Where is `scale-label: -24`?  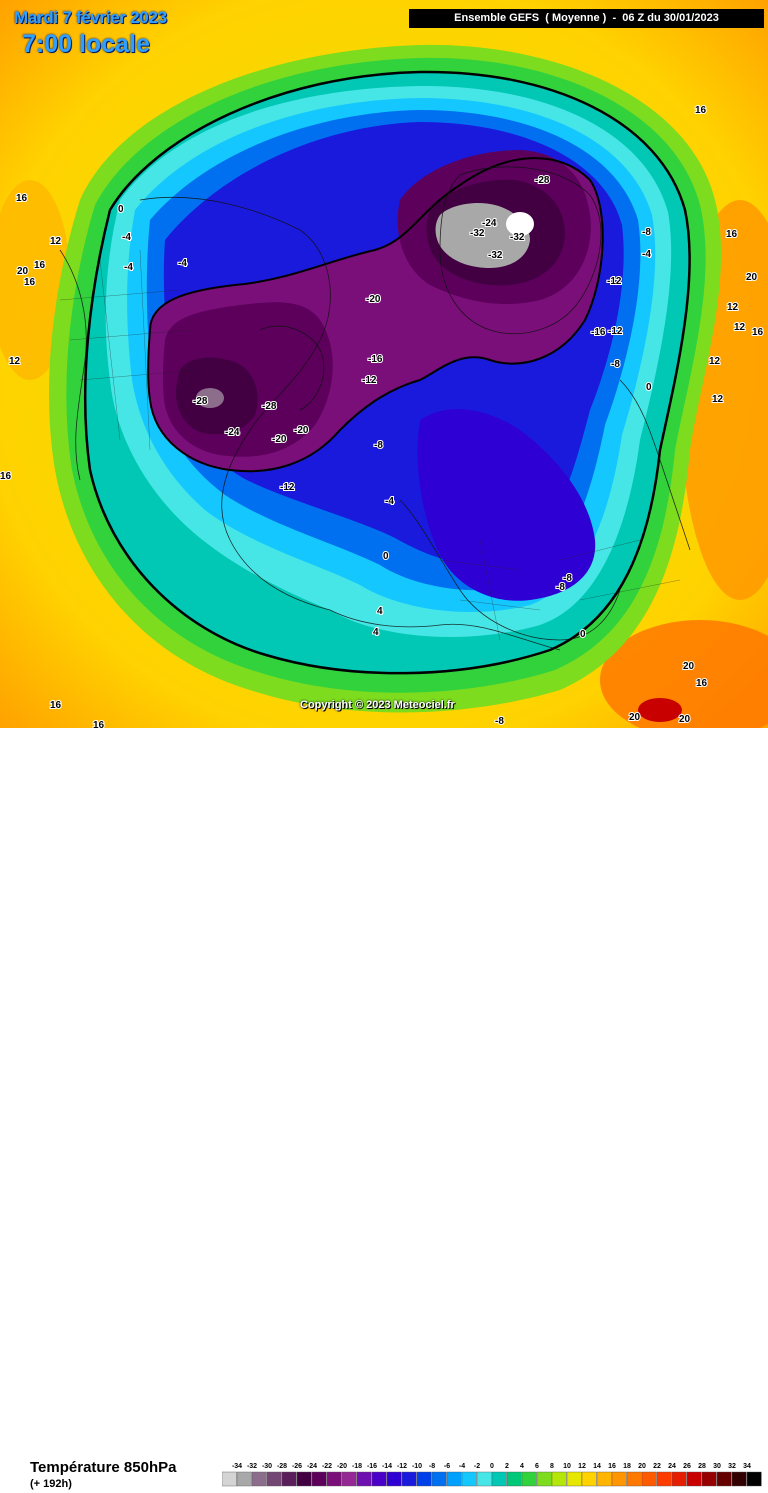
scale-label: -24 is located at coordinates (312, 1466).